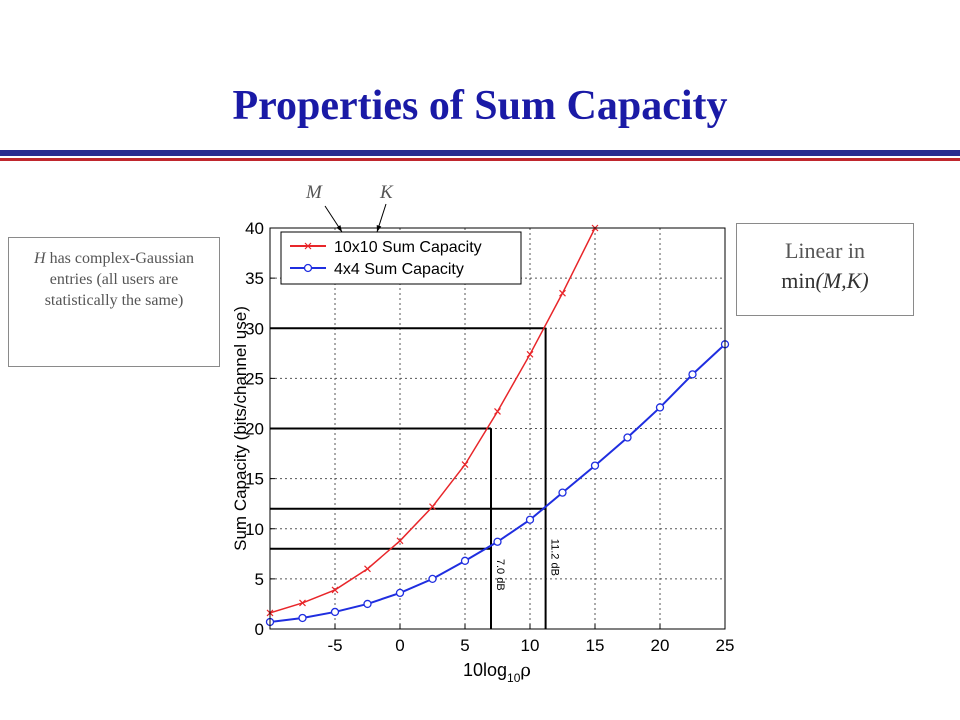 The width and height of the screenshot is (960, 720). What do you see at coordinates (480, 153) in the screenshot?
I see `title-rule-blue` at bounding box center [480, 153].